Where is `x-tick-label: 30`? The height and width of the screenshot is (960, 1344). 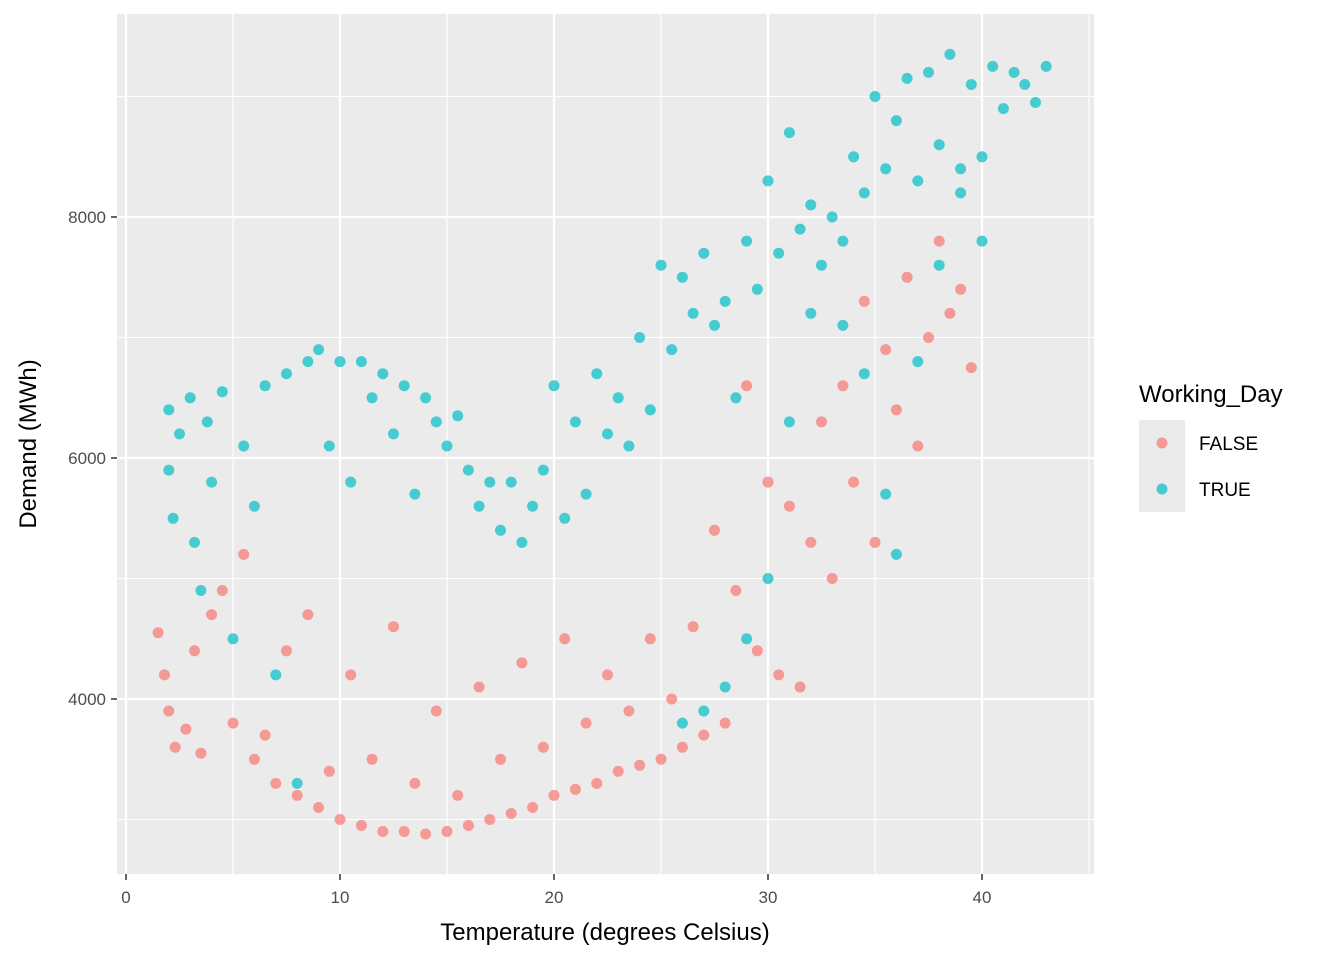 x-tick-label: 30 is located at coordinates (768, 897).